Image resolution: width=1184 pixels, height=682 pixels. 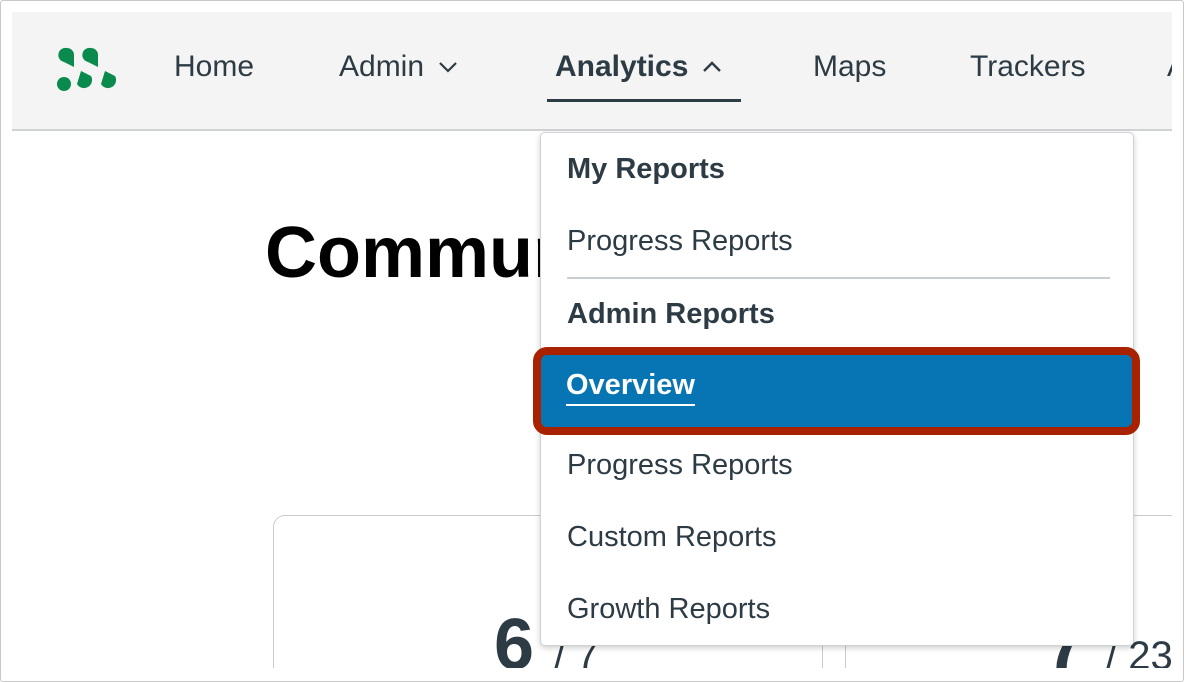 I want to click on nav-analytics: Analytics, so click(x=638, y=67).